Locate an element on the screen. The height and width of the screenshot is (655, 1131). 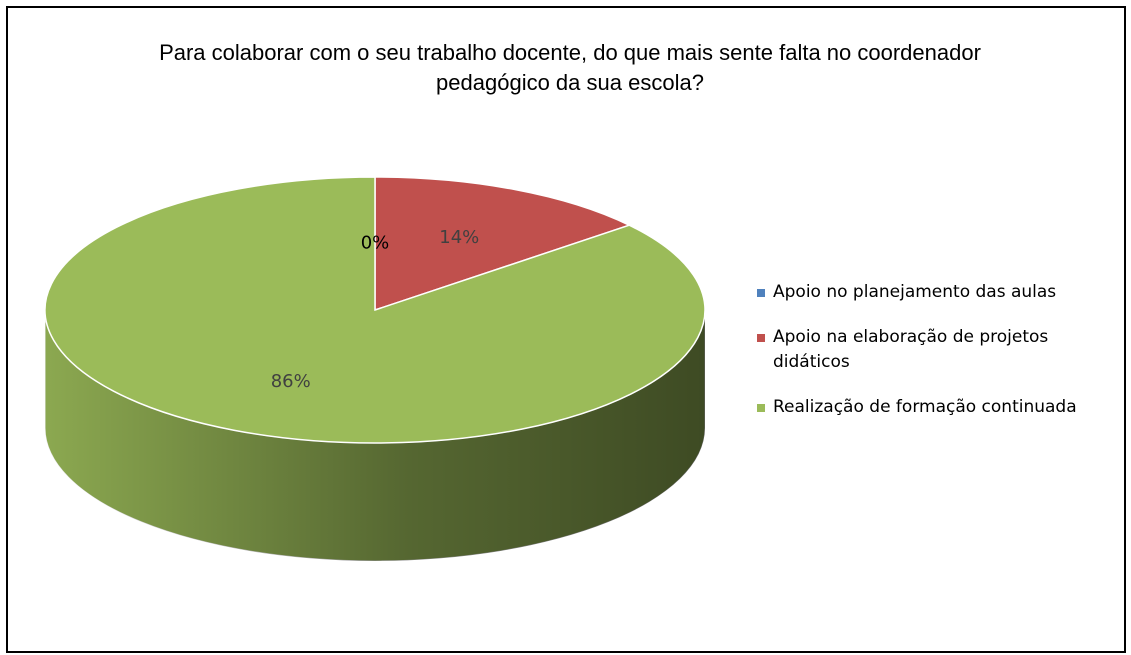
data-label: 14% is located at coordinates (459, 237).